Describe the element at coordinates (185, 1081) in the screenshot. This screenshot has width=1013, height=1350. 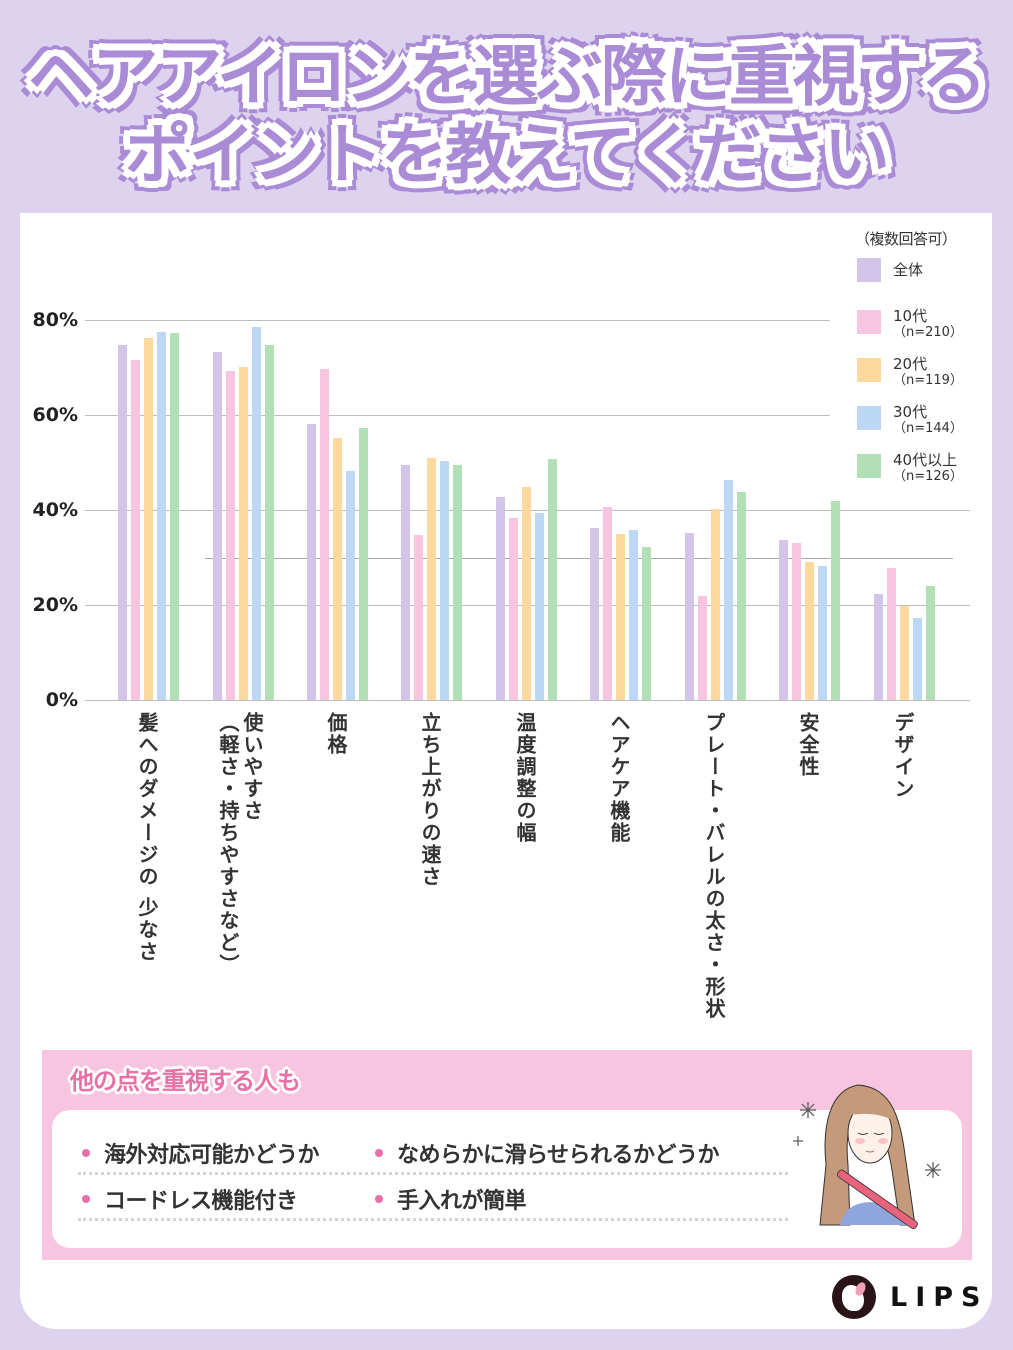
I see `others-title: 他の点を重視する人も` at that location.